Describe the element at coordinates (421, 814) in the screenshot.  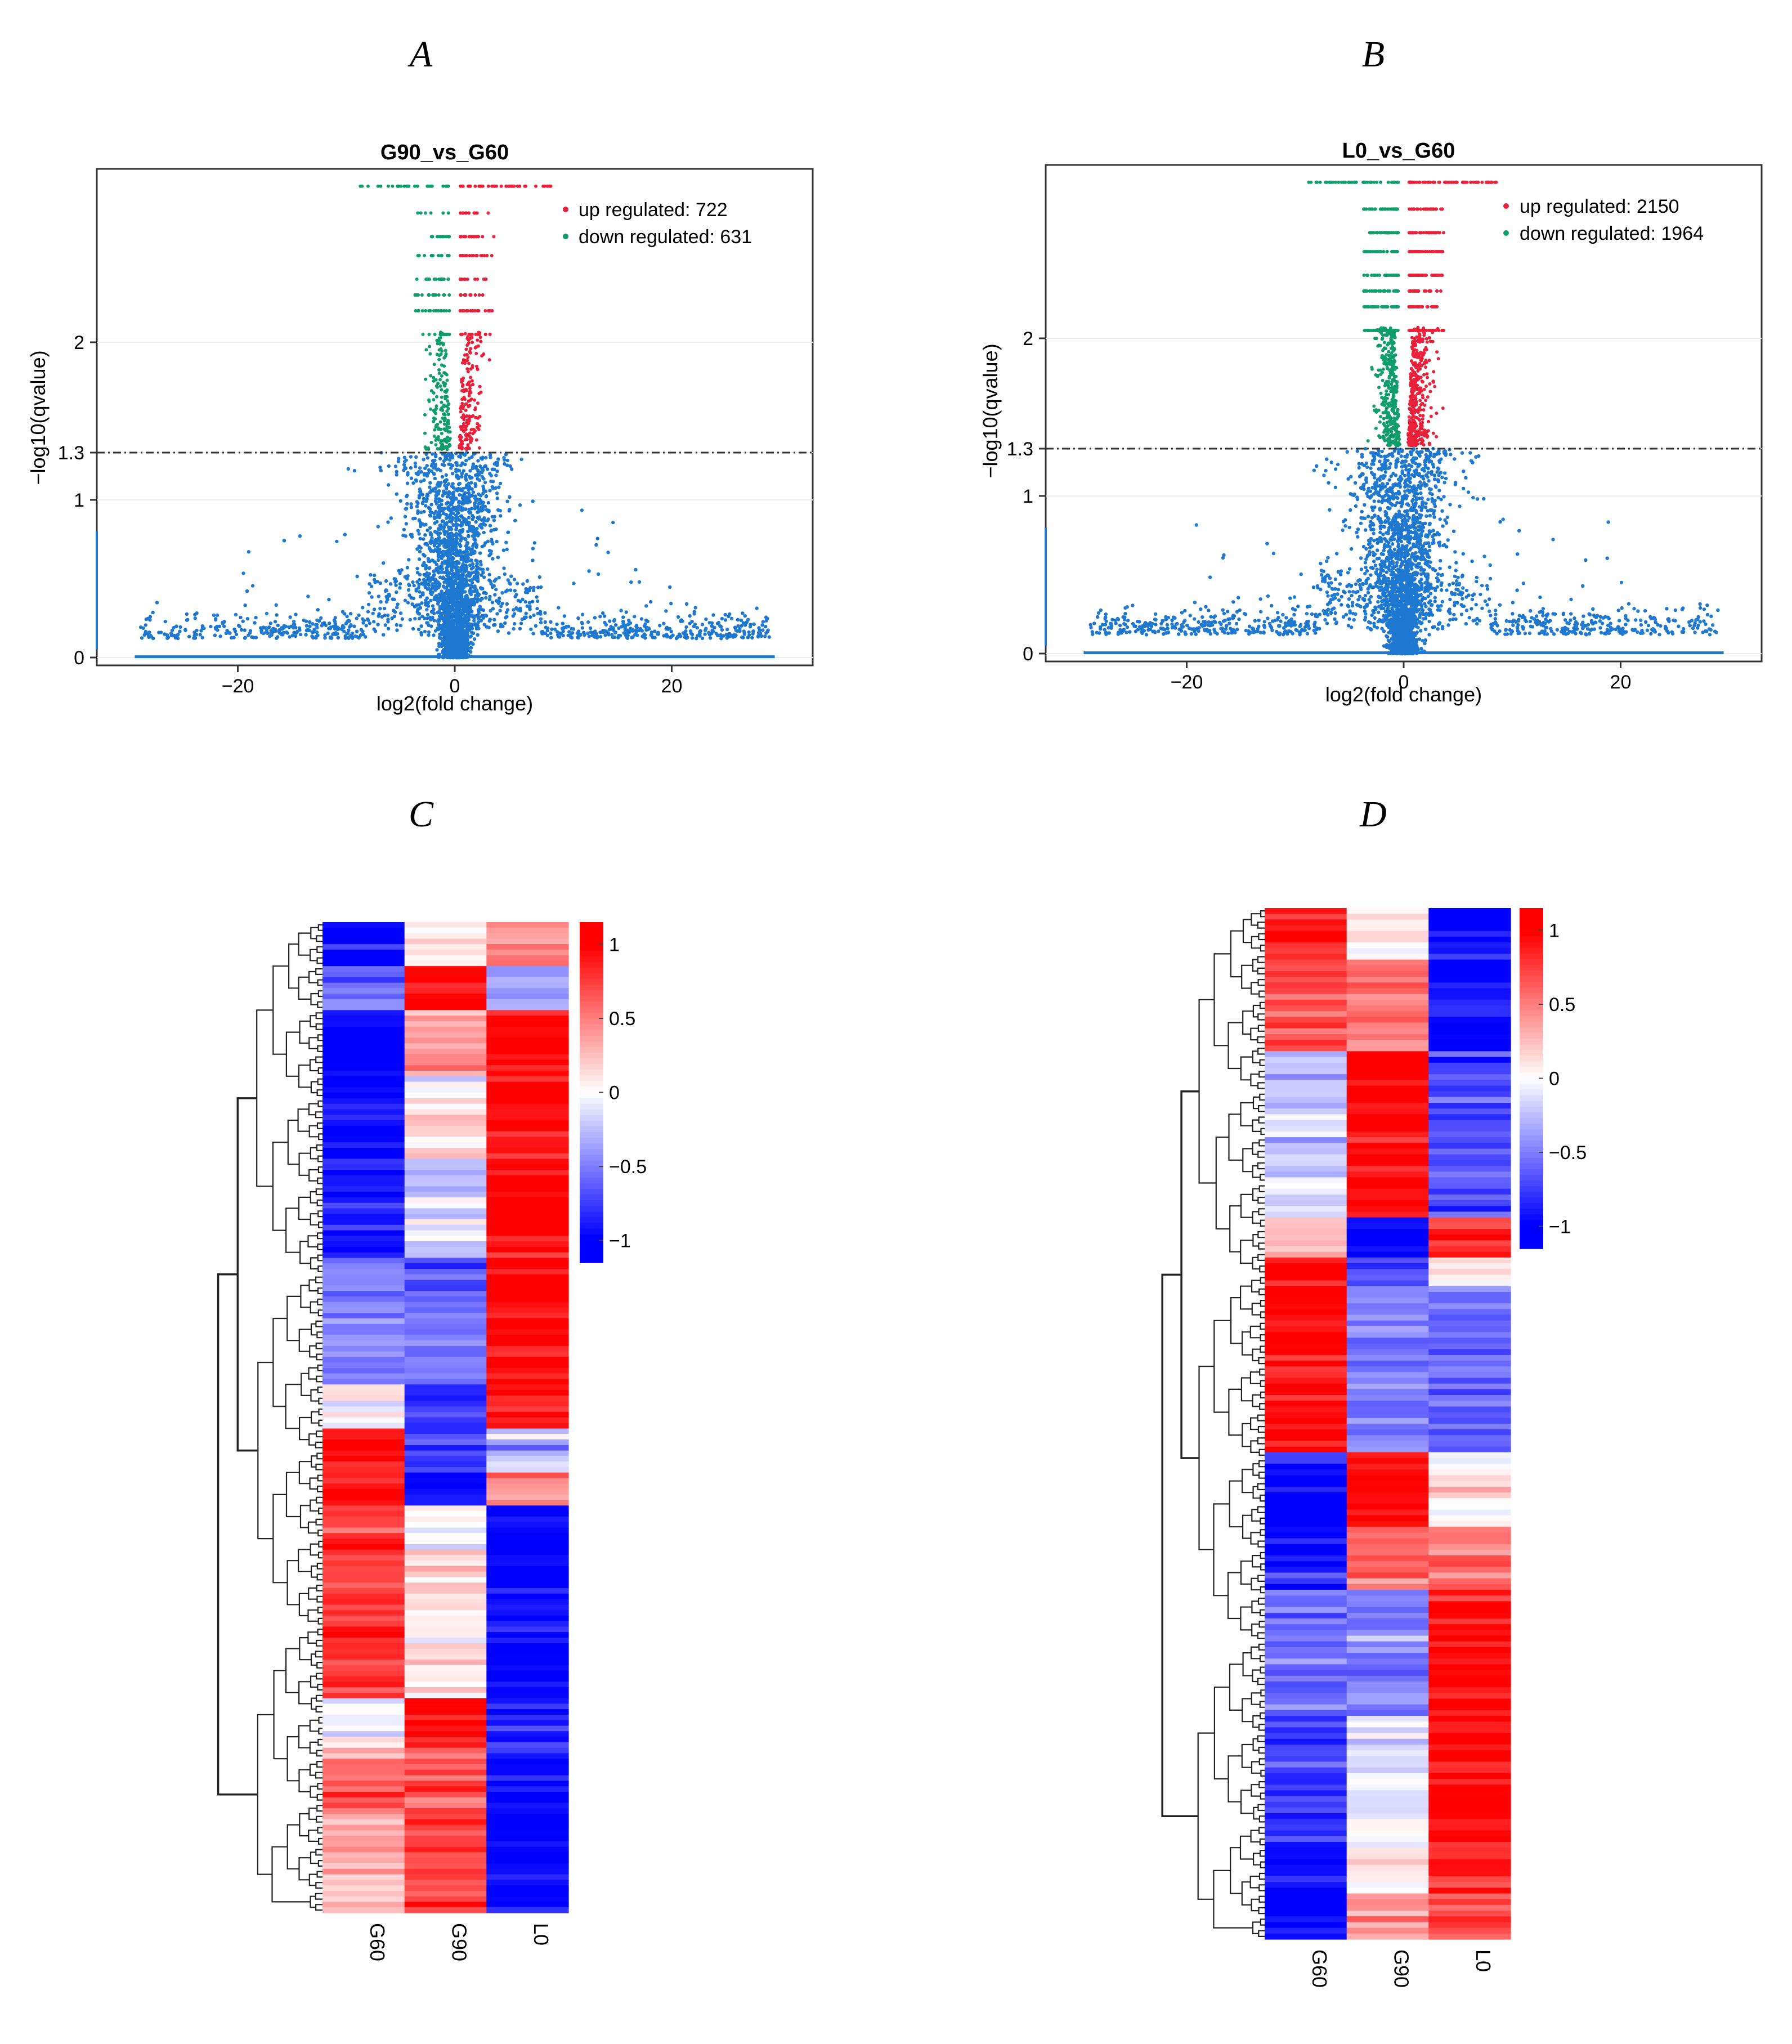
I see `panel-label-c: C` at that location.